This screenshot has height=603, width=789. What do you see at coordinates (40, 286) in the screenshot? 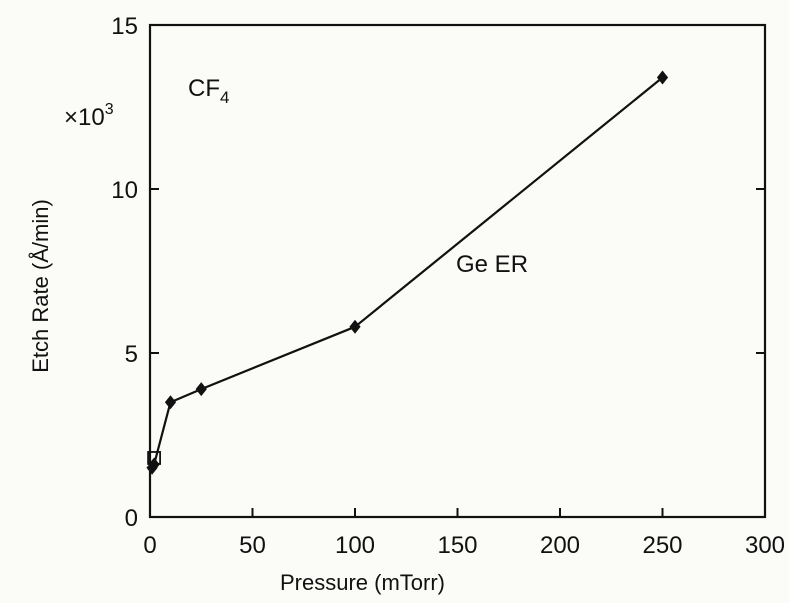
I see `y-axis-label: Etch Rate (Å/min)` at bounding box center [40, 286].